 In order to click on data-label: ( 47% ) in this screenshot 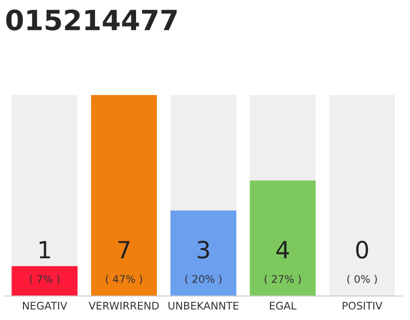, I will do `click(124, 279)`.